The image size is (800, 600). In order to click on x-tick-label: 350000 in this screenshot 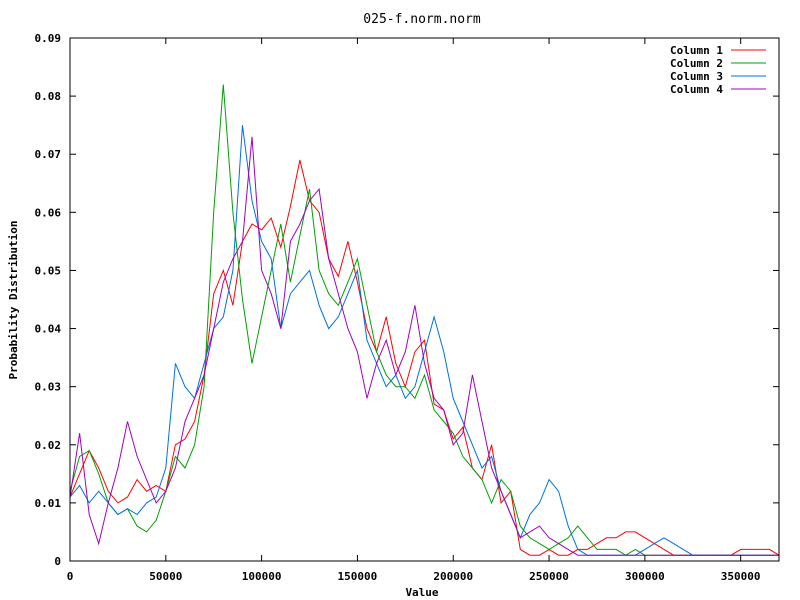, I will do `click(741, 576)`.